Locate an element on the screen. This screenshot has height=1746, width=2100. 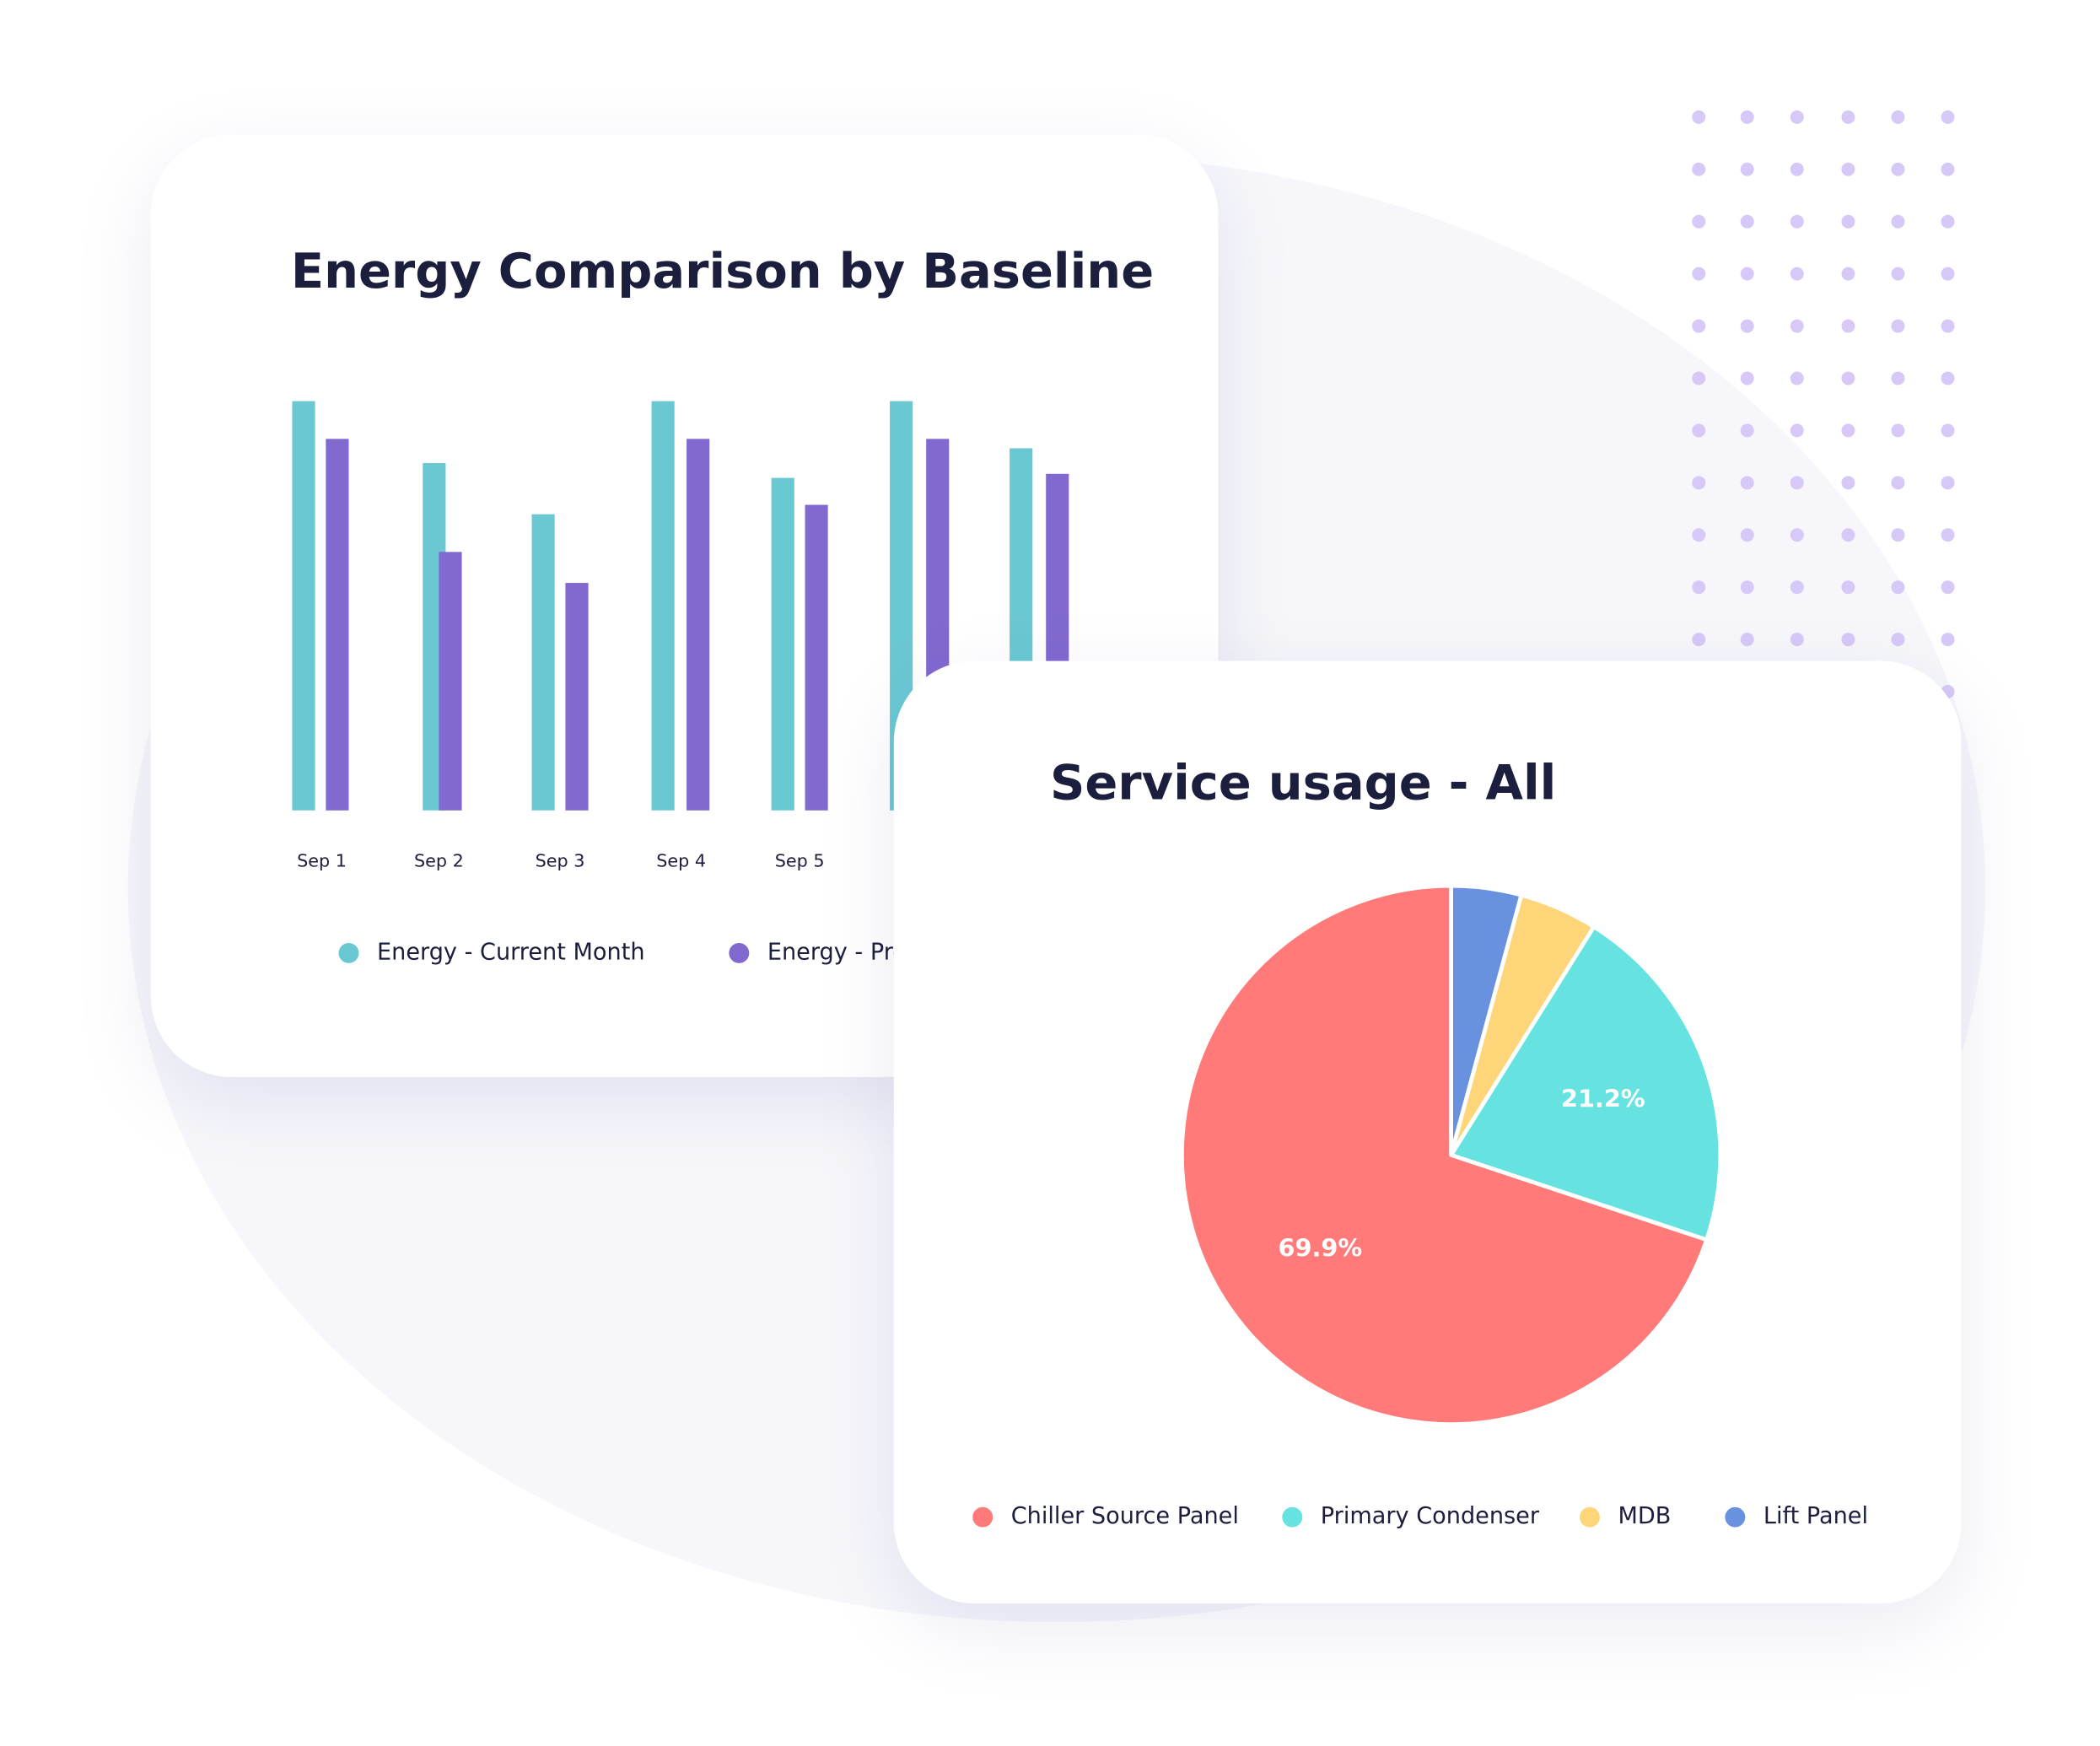
x-tick-label: Sep 4 is located at coordinates (681, 860).